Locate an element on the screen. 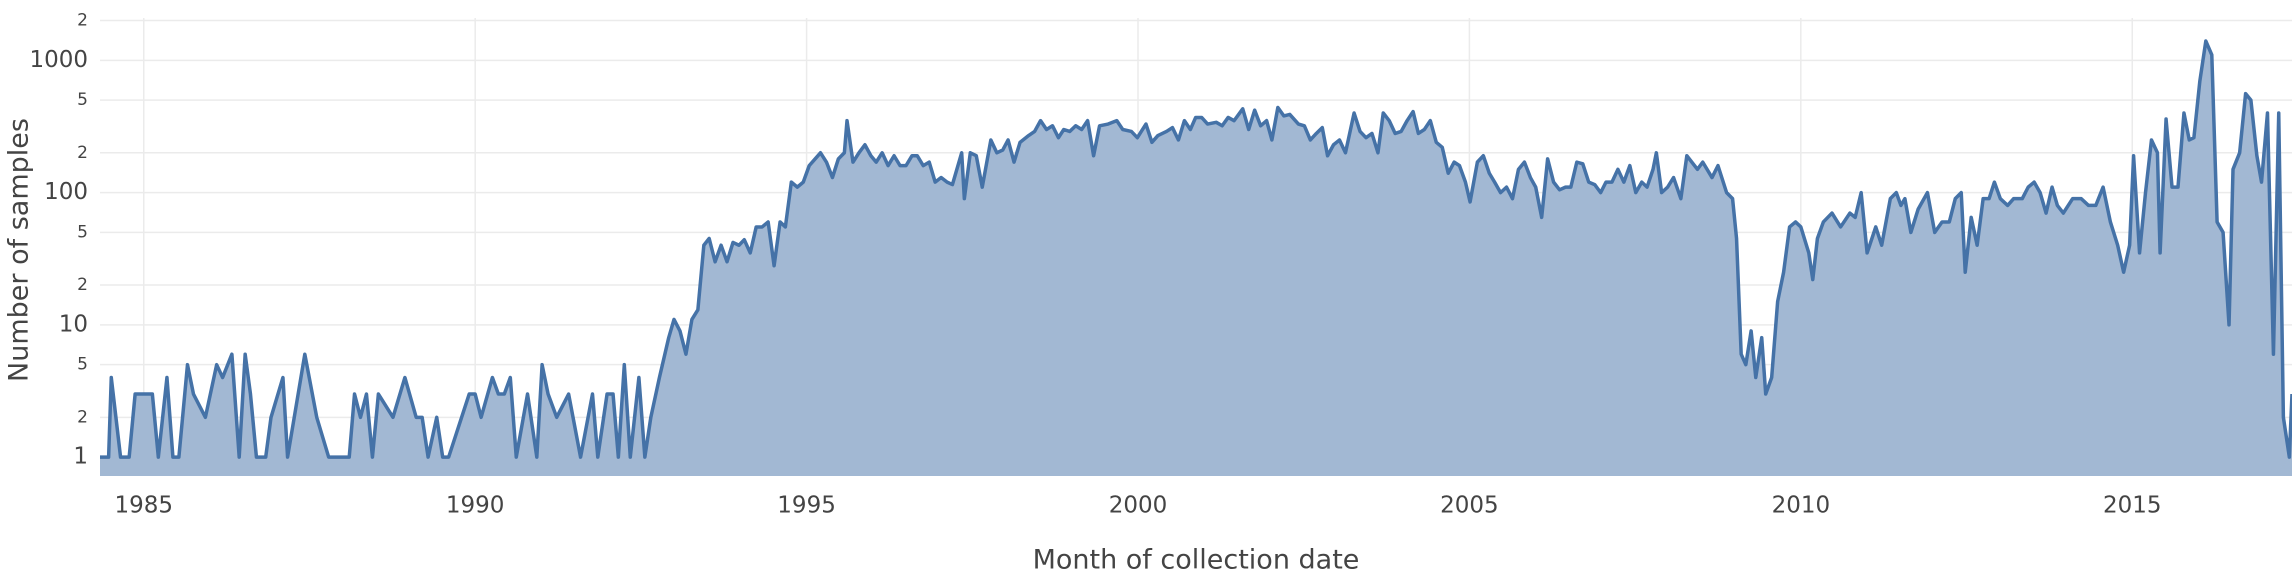  x-tick-label: 2015 is located at coordinates (2132, 506).